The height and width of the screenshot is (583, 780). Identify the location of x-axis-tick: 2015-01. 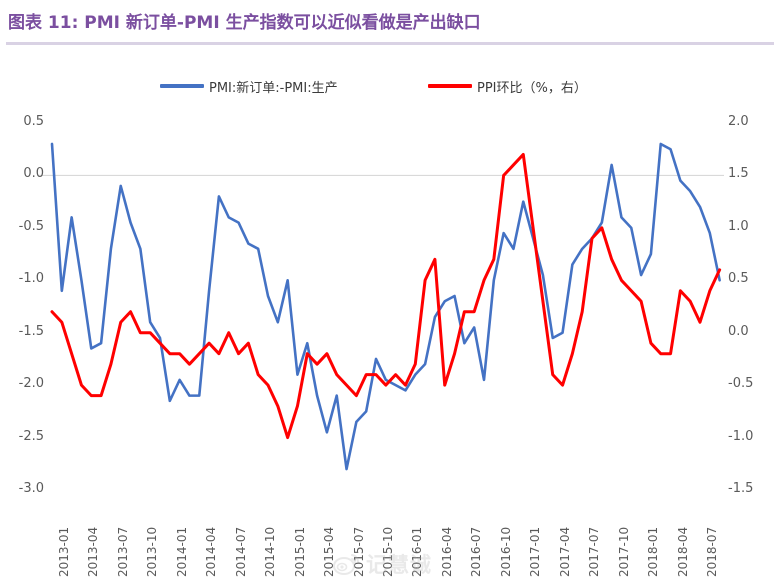
(299, 551).